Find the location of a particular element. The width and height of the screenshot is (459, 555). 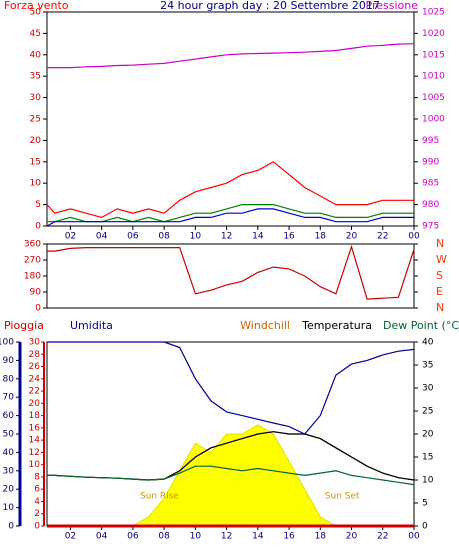

y-tick-label: 45 is located at coordinates (35, 34).